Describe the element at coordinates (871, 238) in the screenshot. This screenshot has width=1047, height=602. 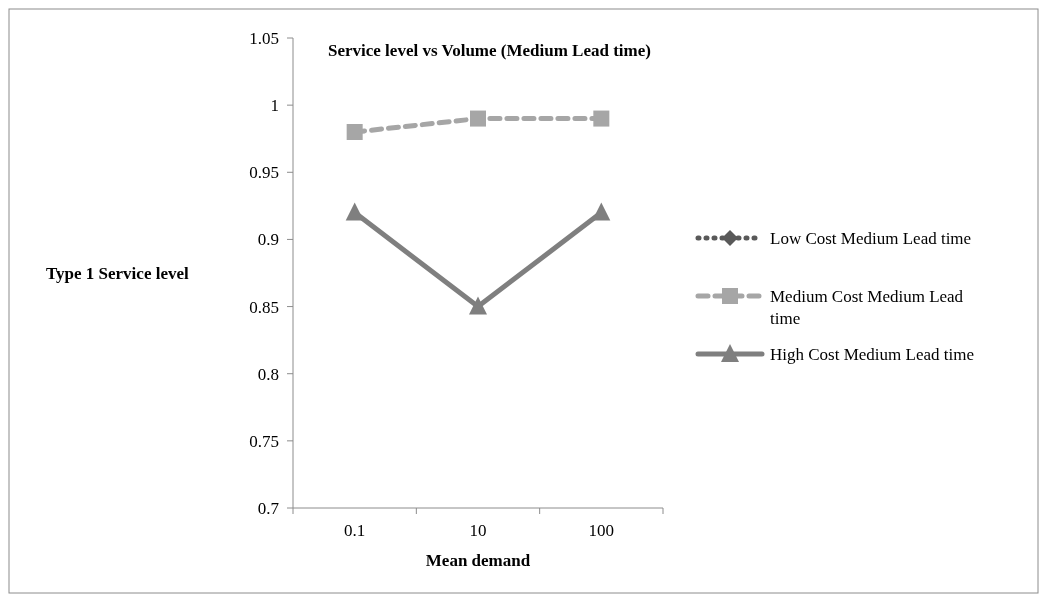
I see `legend-label: Low Cost Medium Lead time` at that location.